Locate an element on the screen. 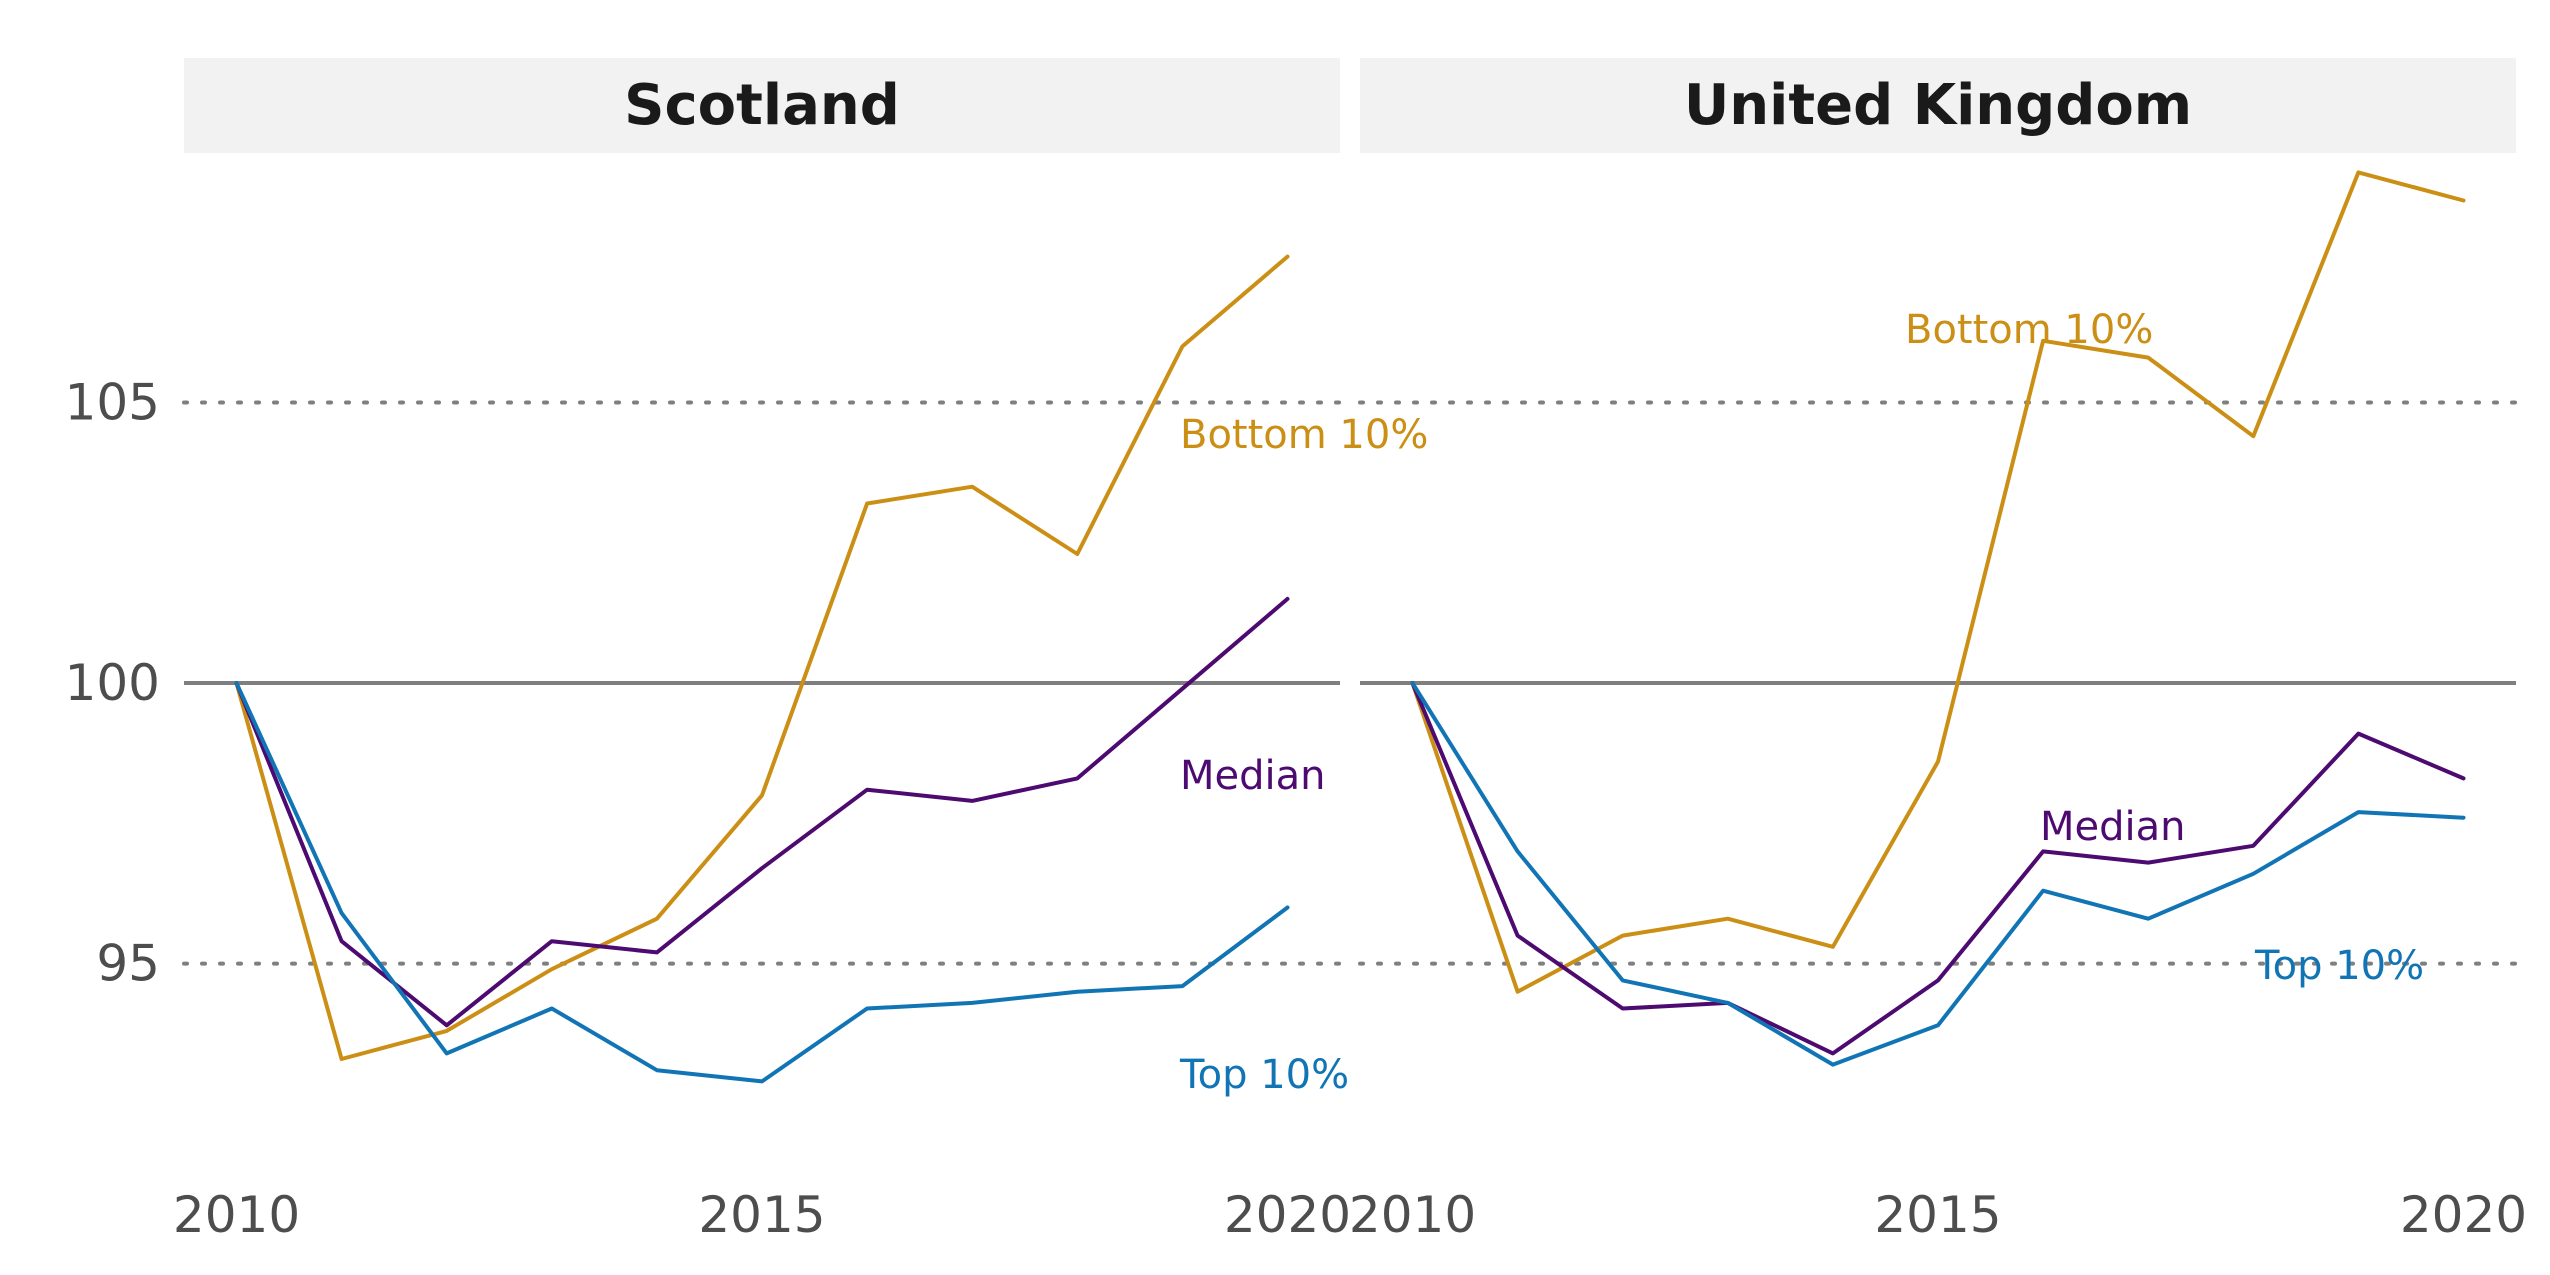 The width and height of the screenshot is (2550, 1275). united-kingdom-series-label-bottom-10: Bottom 10% is located at coordinates (2029, 330).